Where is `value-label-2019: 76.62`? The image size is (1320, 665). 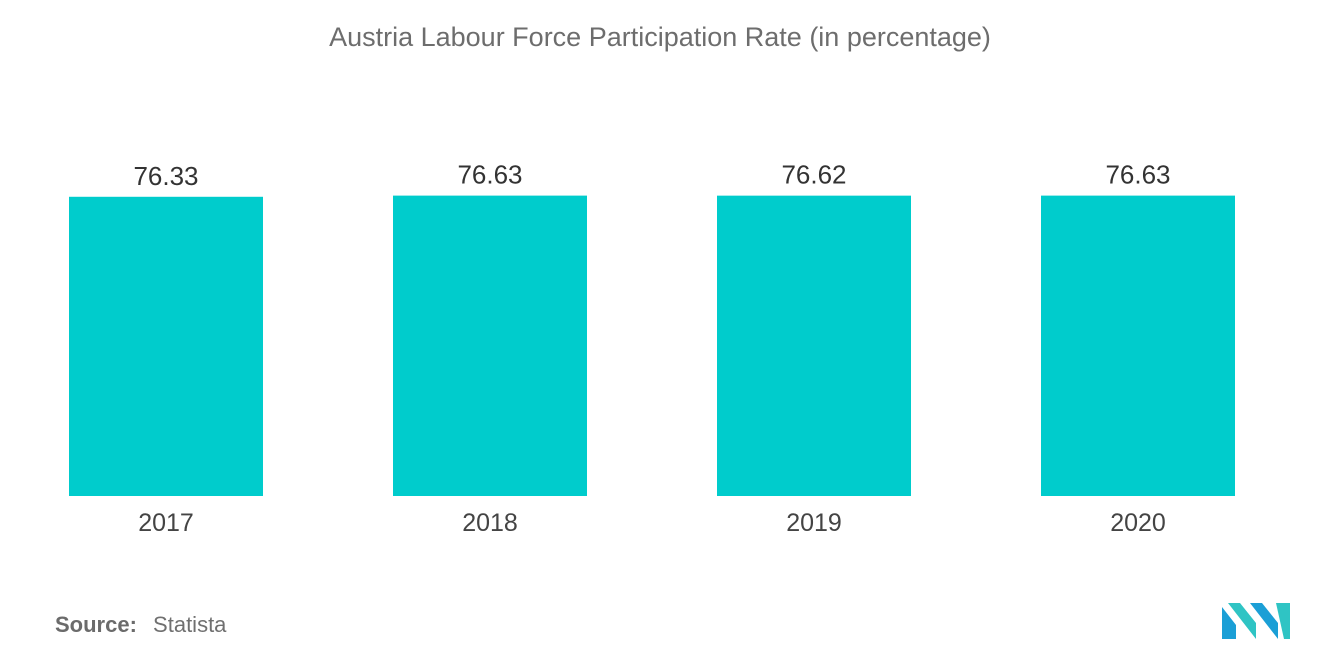
value-label-2019: 76.62 is located at coordinates (813, 175).